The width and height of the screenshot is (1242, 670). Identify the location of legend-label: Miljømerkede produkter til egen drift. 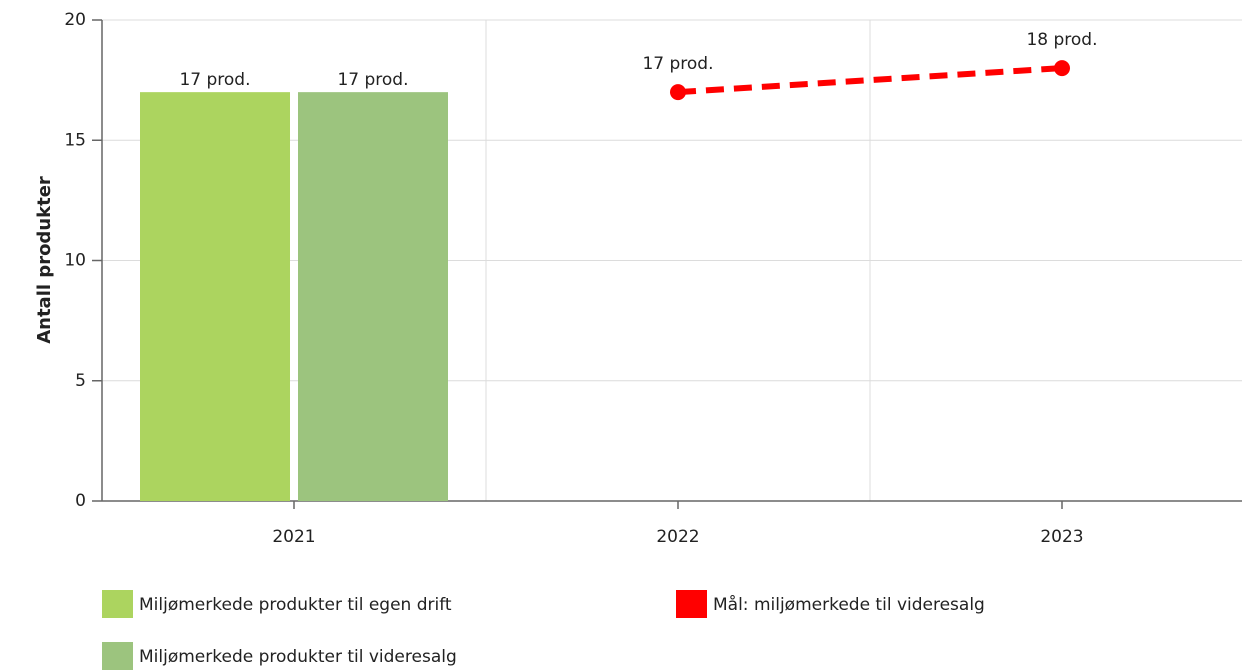
(295, 605).